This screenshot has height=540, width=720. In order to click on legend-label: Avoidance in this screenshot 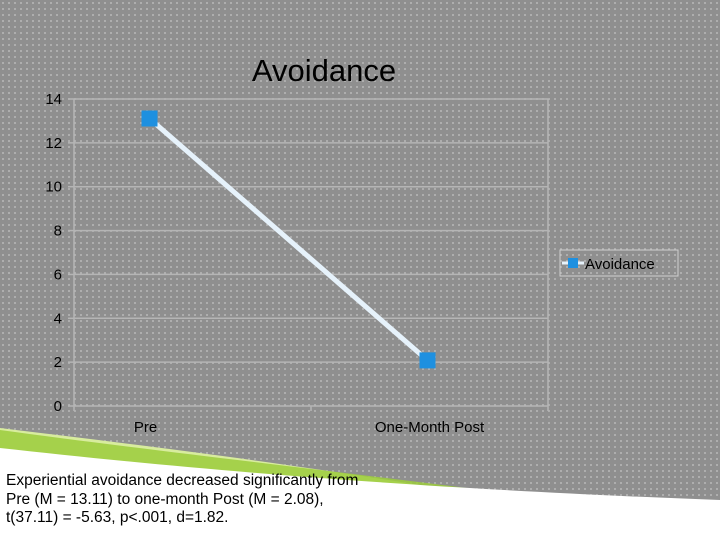, I will do `click(620, 264)`.